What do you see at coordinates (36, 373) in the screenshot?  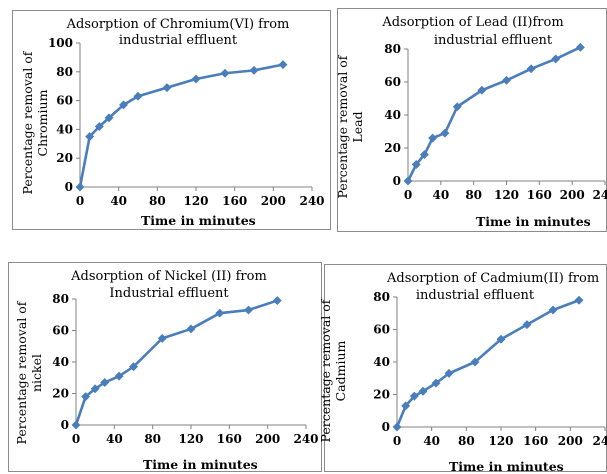 I see `y-axis-label-line2: nickel` at bounding box center [36, 373].